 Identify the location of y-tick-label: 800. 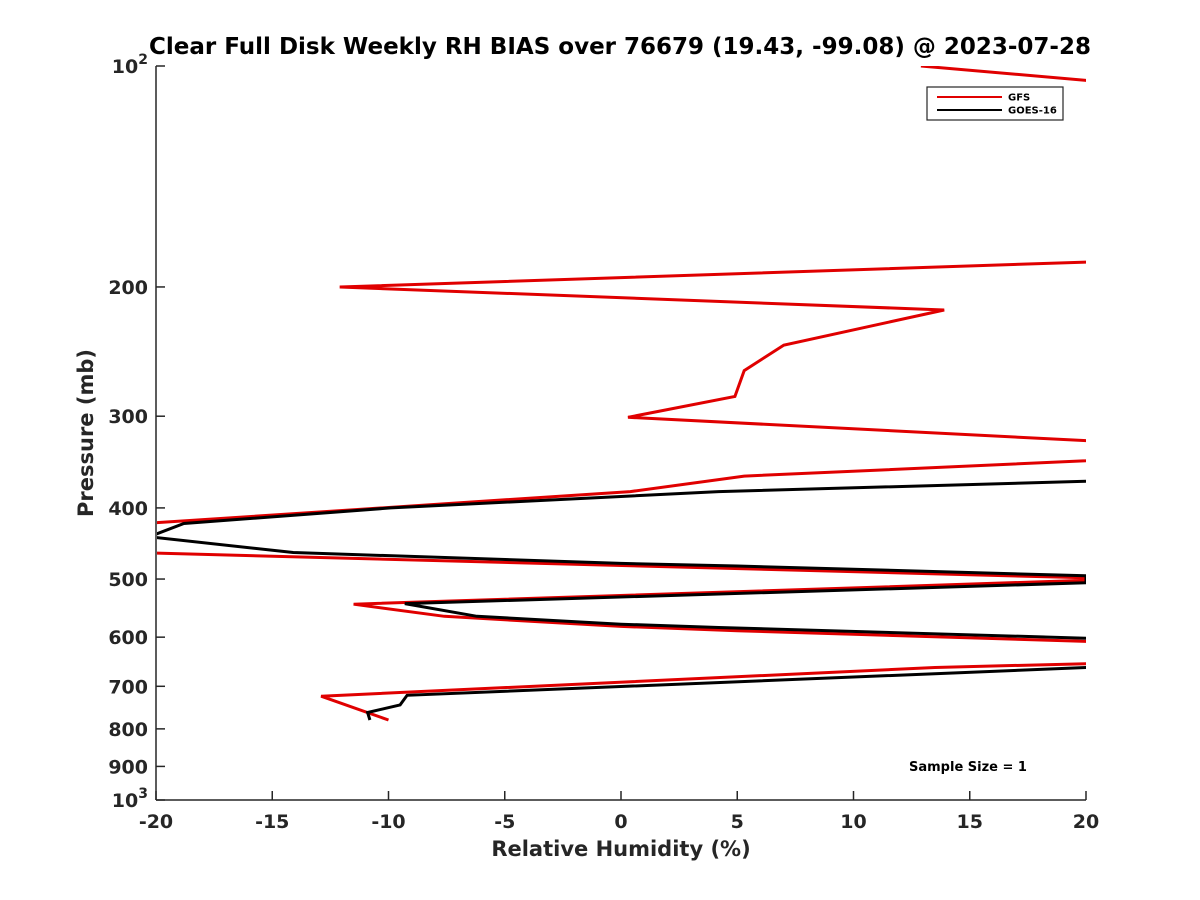
(128, 730).